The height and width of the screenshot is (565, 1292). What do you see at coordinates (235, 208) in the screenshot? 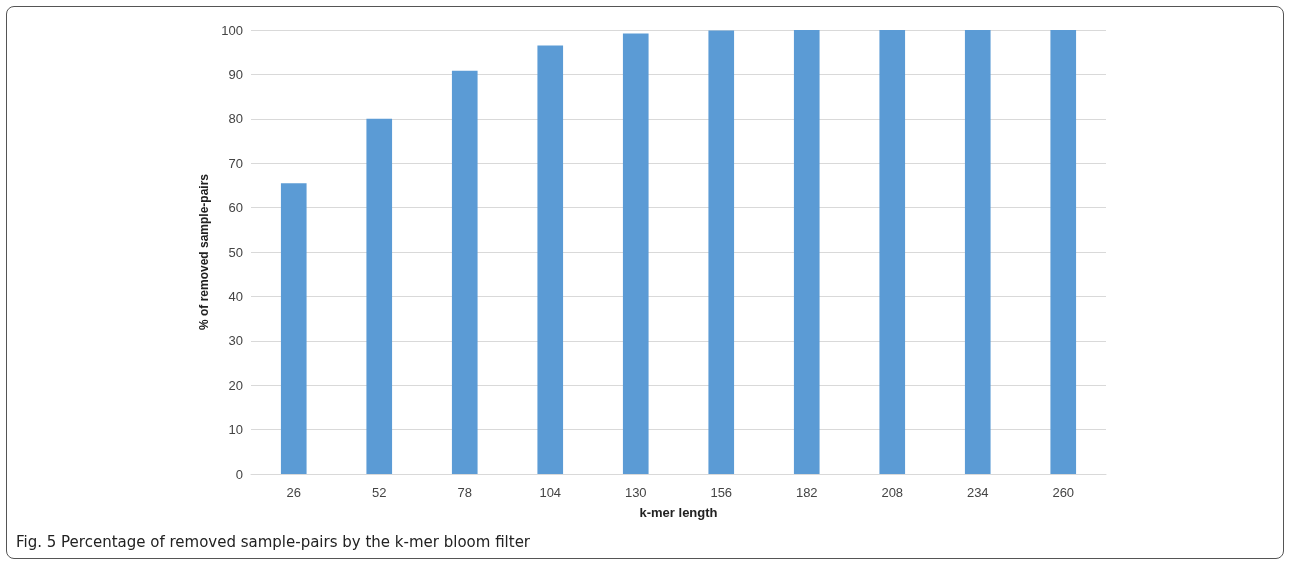
I see `y-tick-label: 60` at bounding box center [235, 208].